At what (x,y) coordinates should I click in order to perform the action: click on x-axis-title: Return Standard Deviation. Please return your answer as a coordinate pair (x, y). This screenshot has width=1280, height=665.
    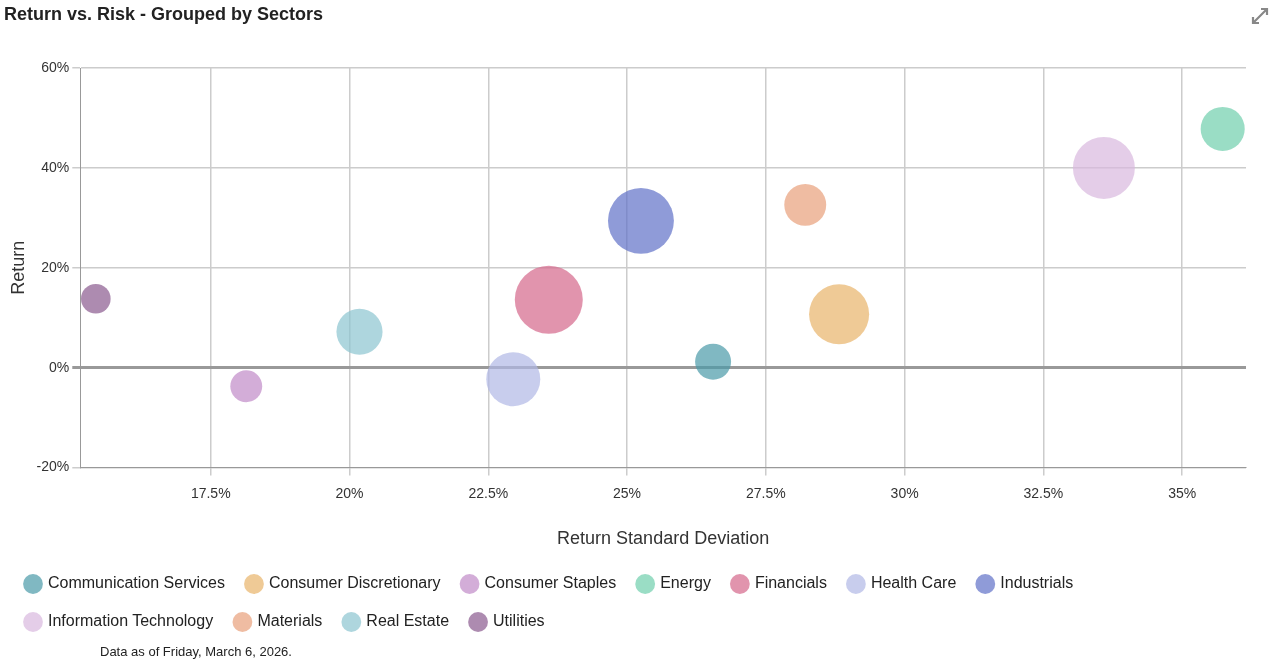
    Looking at the image, I should click on (663, 538).